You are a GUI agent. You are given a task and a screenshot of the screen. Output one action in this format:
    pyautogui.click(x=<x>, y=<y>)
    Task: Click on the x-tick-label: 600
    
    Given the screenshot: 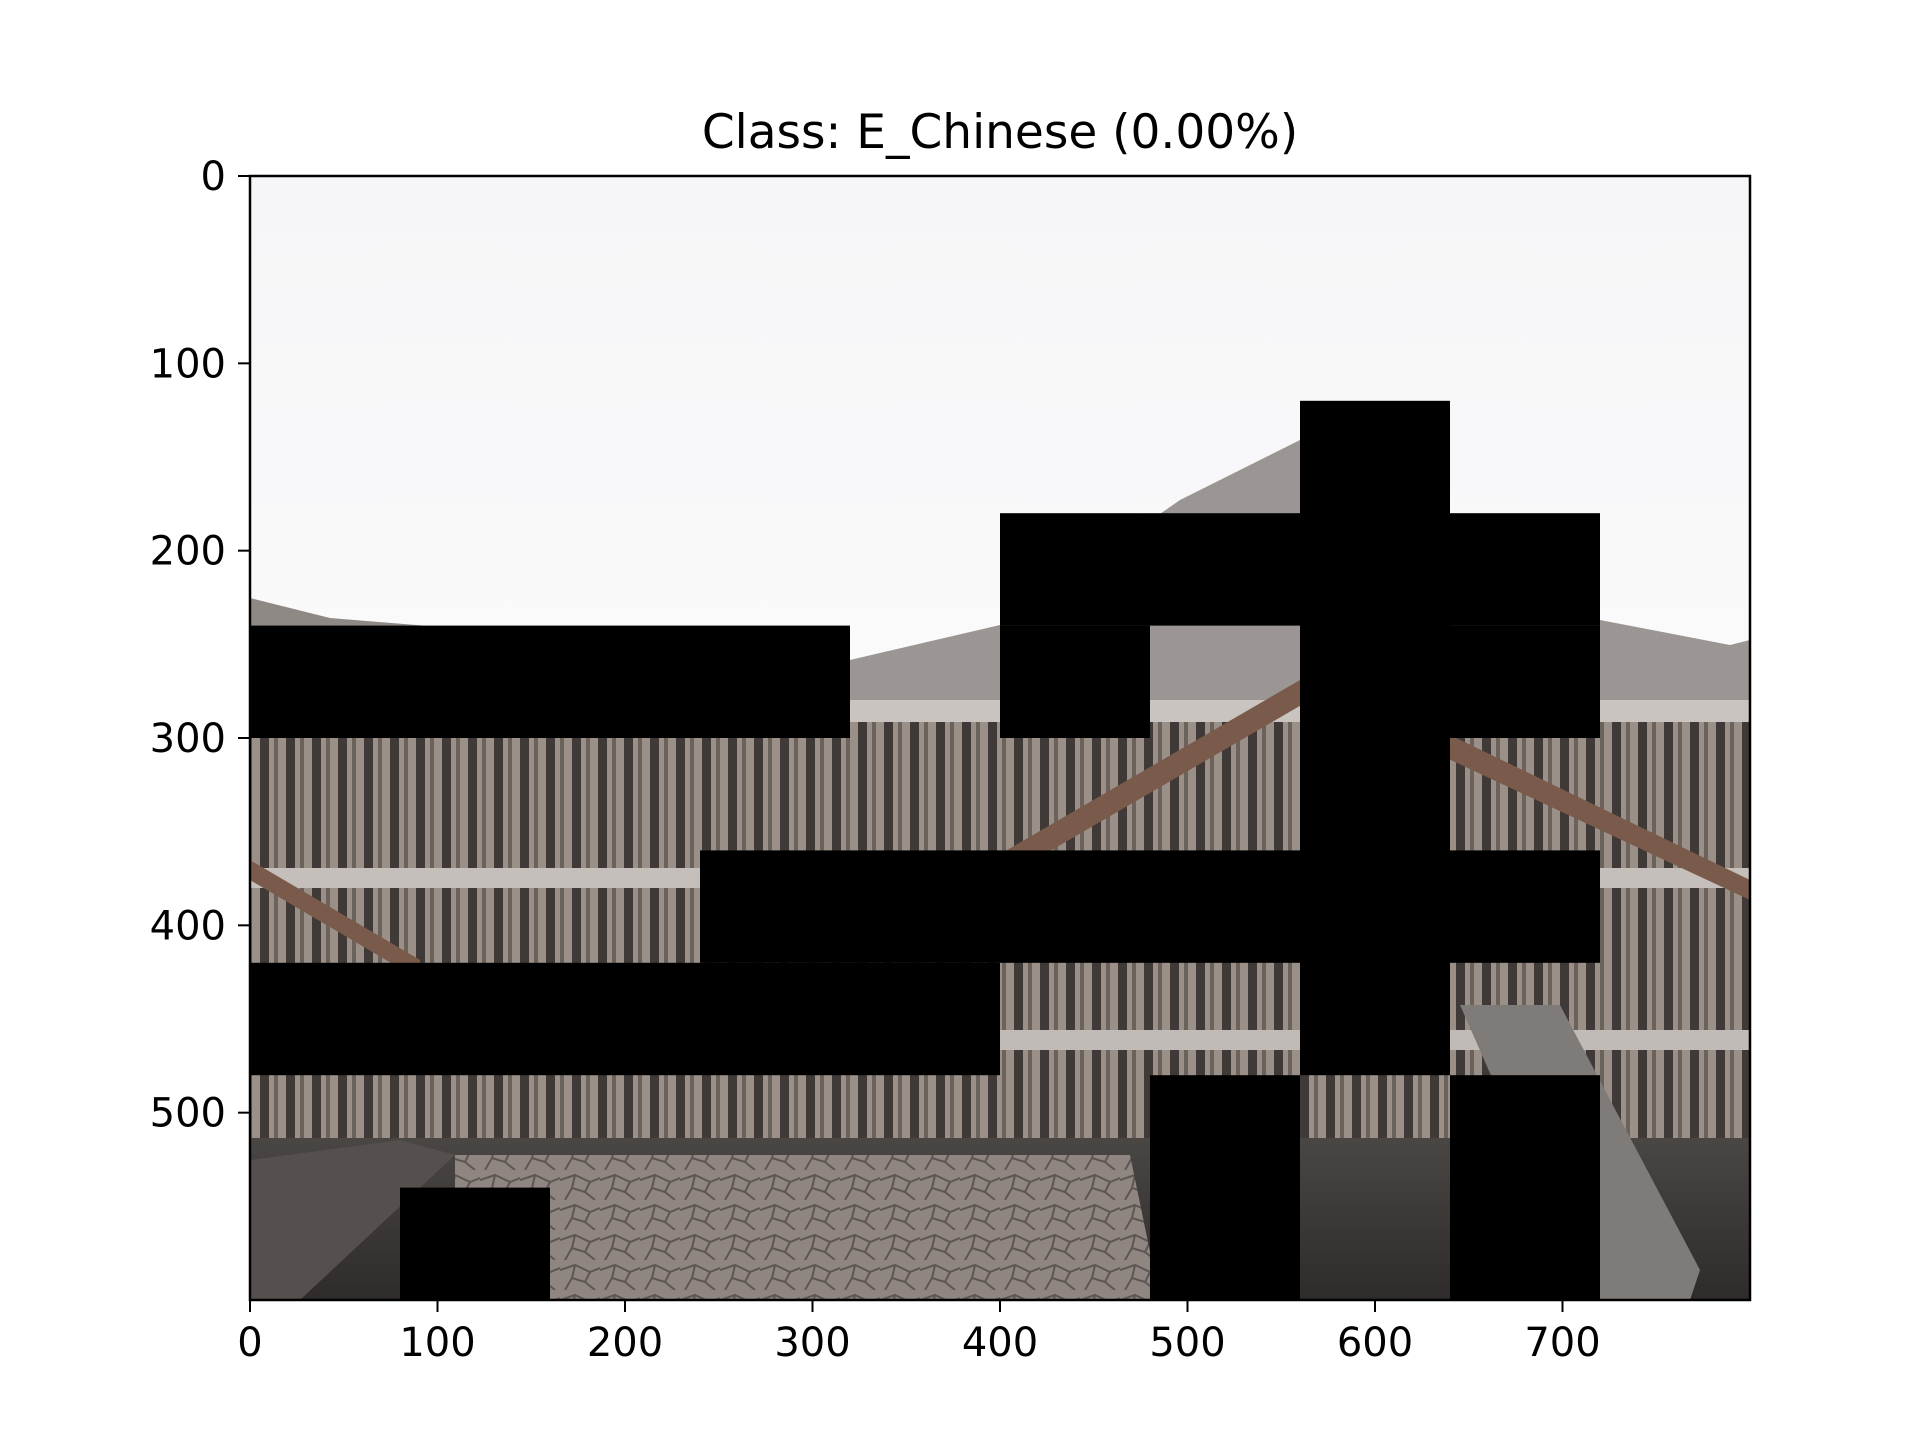 What is the action you would take?
    pyautogui.click(x=1375, y=1343)
    